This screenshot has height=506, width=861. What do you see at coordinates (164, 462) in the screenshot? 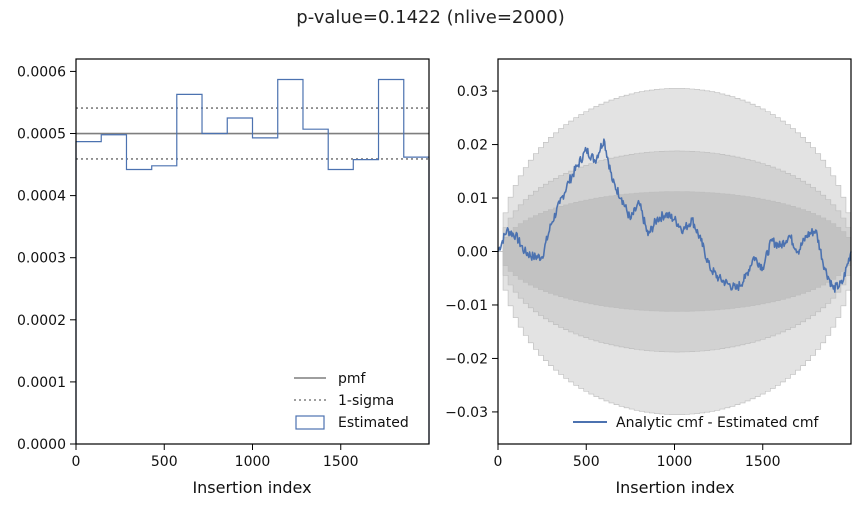
I see `left-xtick-label-1: 500` at bounding box center [164, 462].